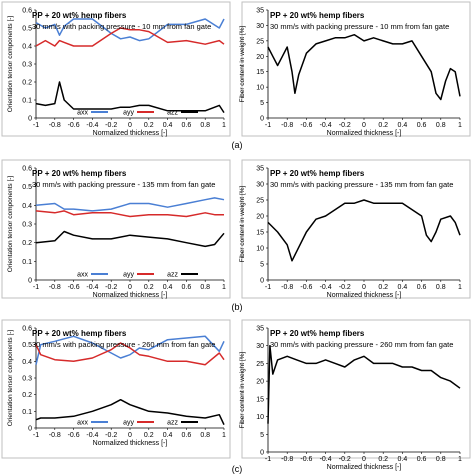 The height and width of the screenshot is (474, 474). I want to click on y-tick-label: 0.3, so click(27, 379).